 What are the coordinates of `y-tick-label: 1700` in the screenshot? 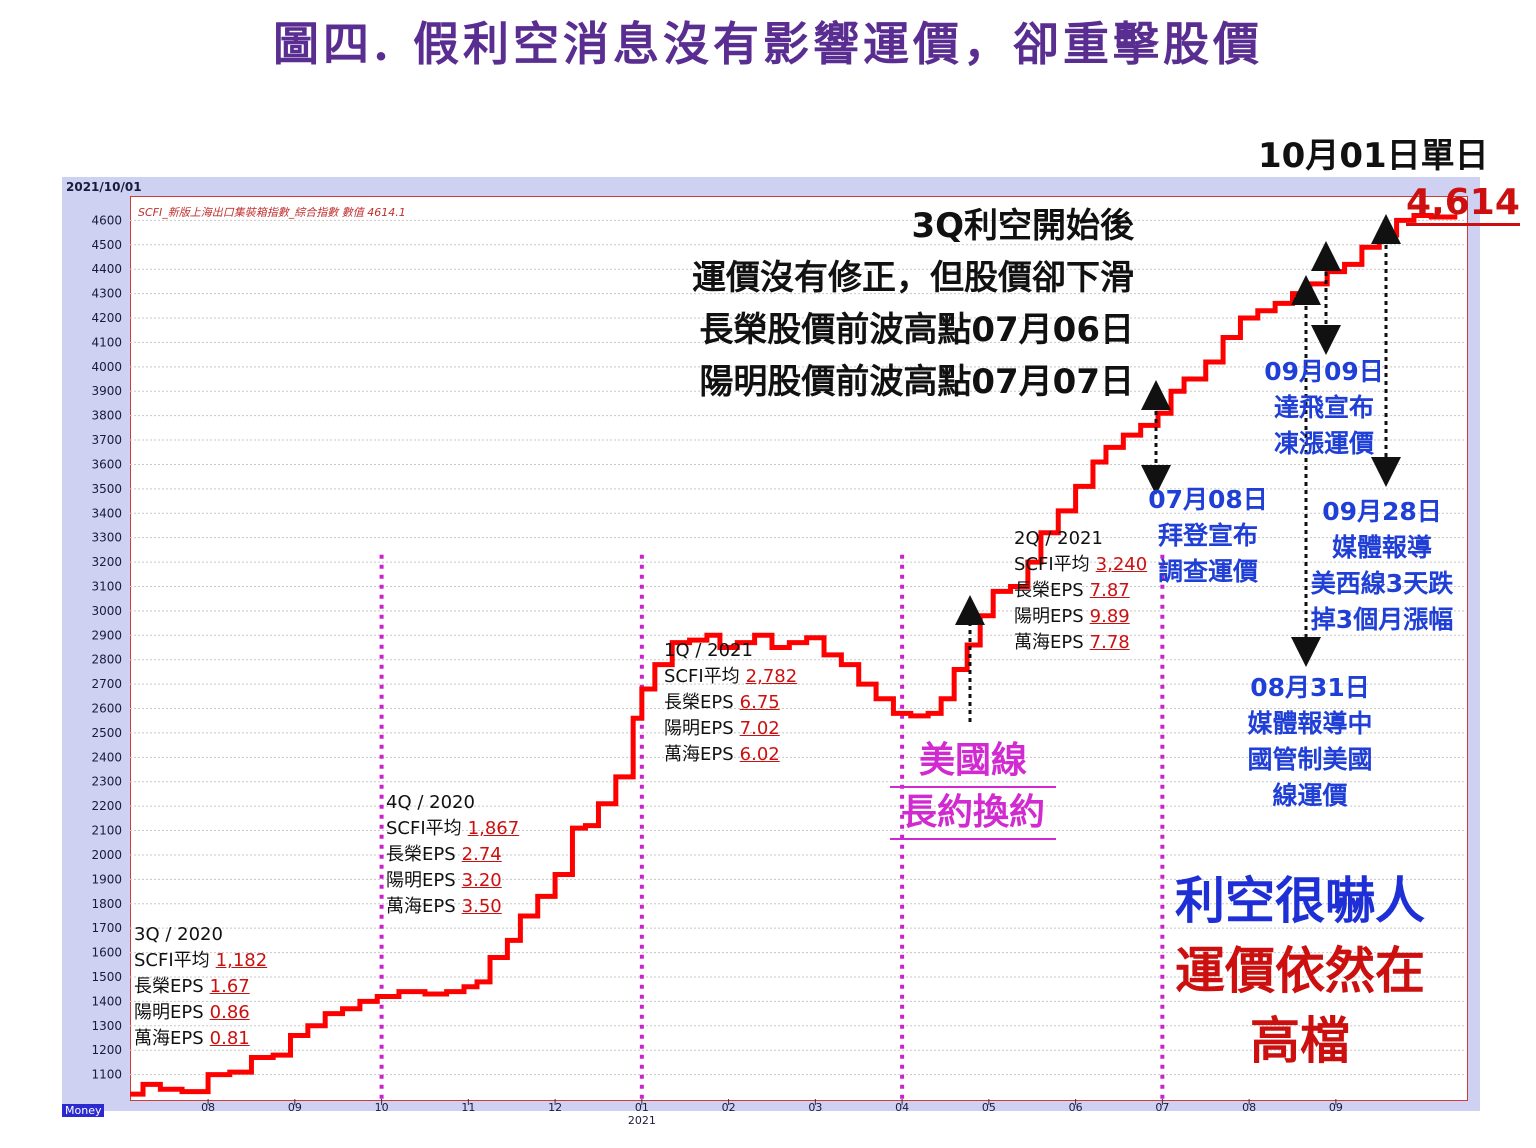 It's located at (106, 928).